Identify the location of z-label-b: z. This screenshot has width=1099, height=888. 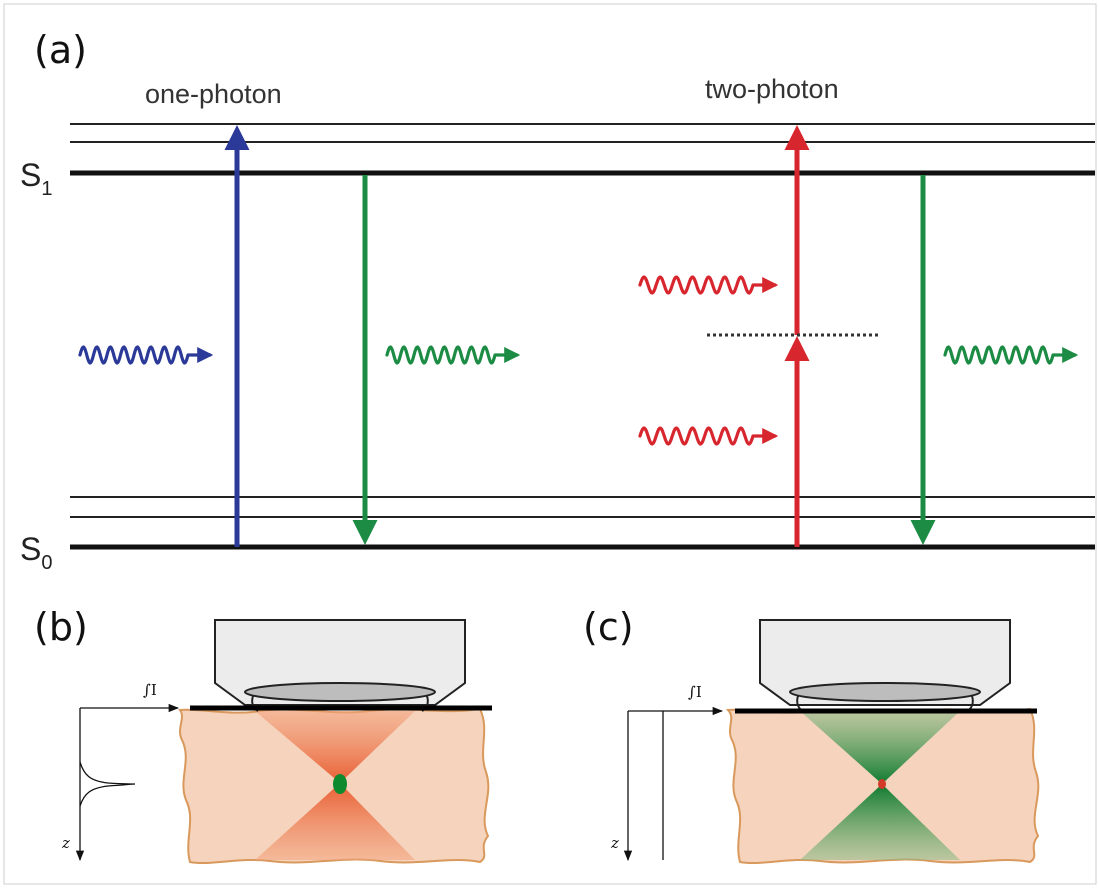
(65, 843).